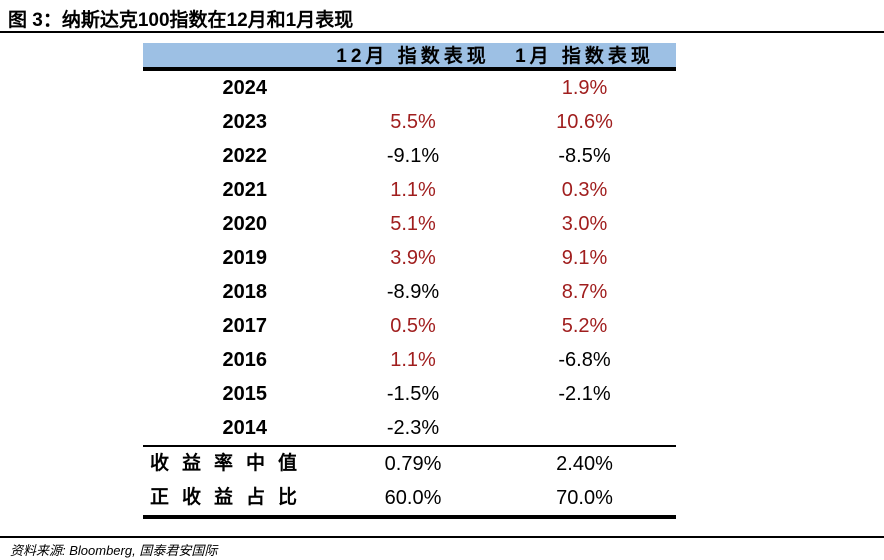 This screenshot has height=560, width=884. I want to click on table-row: 2014 -2.3%, so click(409, 428).